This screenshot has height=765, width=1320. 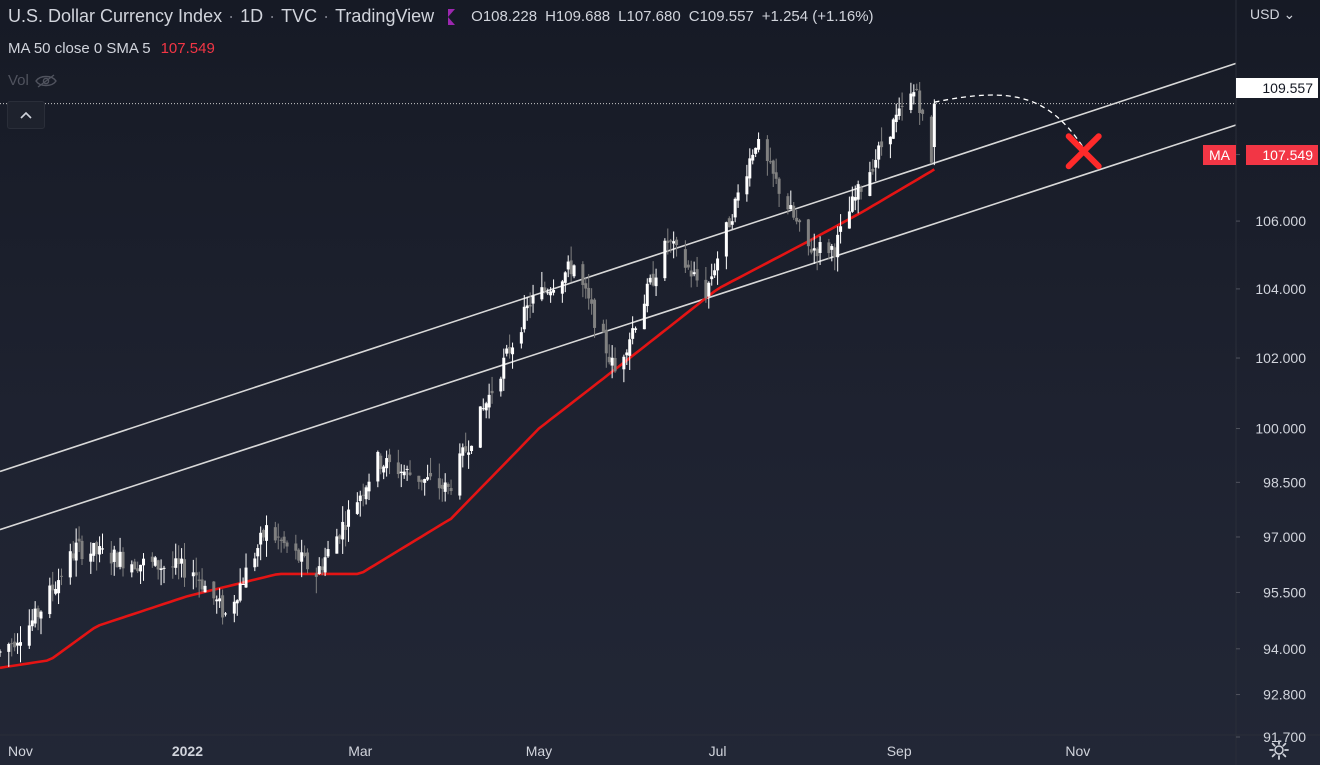 I want to click on ma-legend: MA 50 close 0 SMA 5 107.549, so click(x=111, y=48).